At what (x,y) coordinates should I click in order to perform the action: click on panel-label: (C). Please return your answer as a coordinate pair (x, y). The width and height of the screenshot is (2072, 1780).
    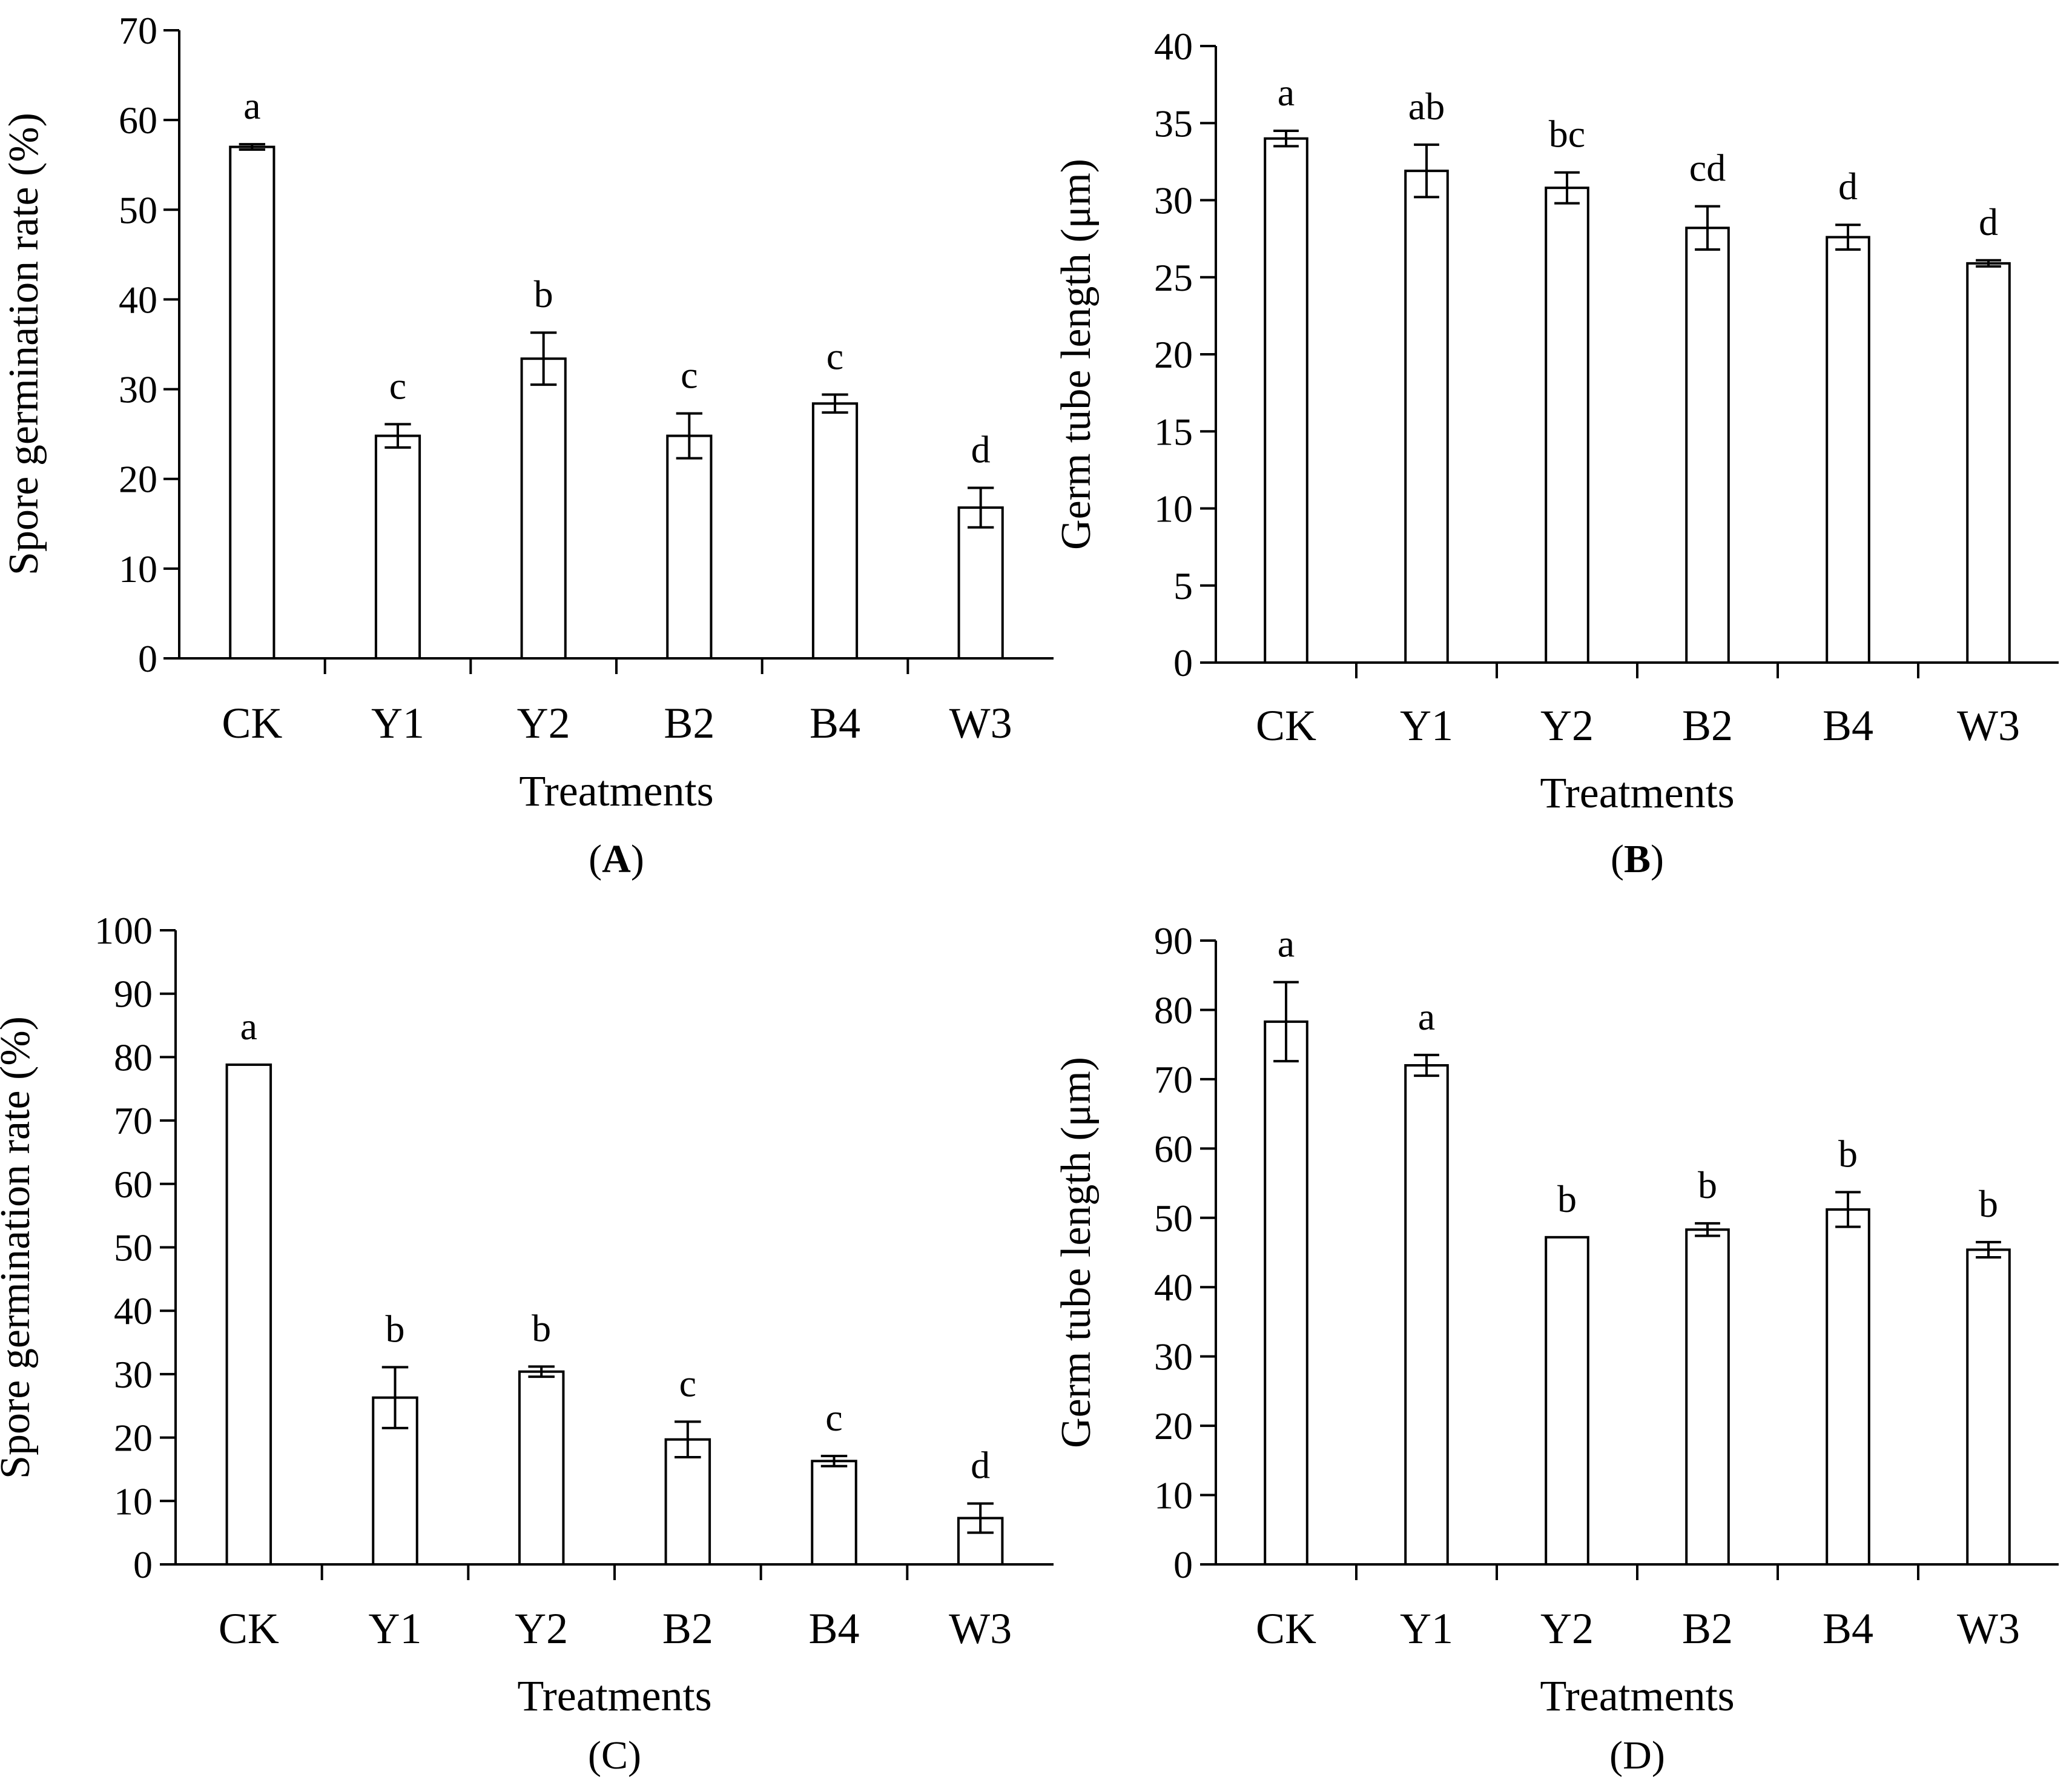
    Looking at the image, I should click on (614, 1755).